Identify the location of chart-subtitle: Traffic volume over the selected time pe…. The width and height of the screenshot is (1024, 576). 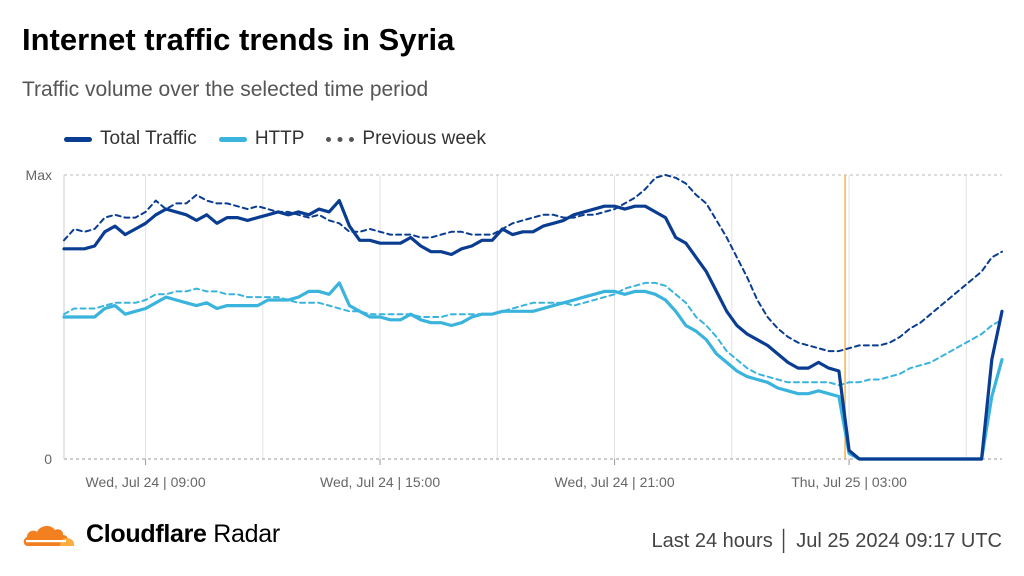
(225, 89).